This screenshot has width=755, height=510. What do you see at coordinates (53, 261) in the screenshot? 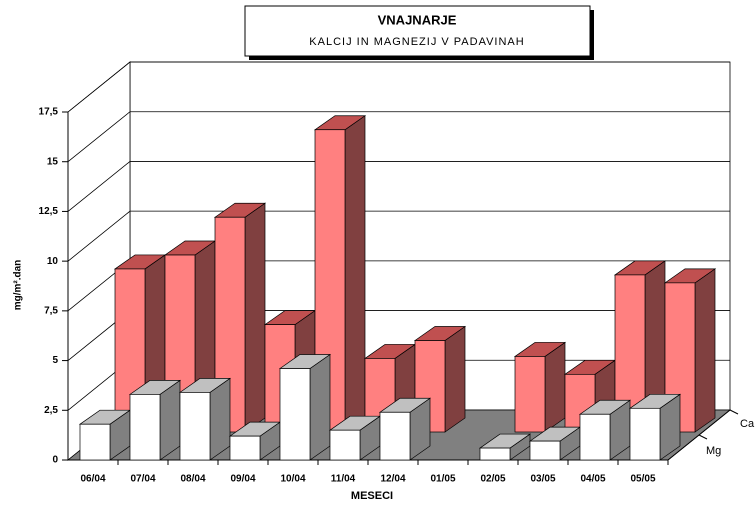
I see `y-tick-label: 10` at bounding box center [53, 261].